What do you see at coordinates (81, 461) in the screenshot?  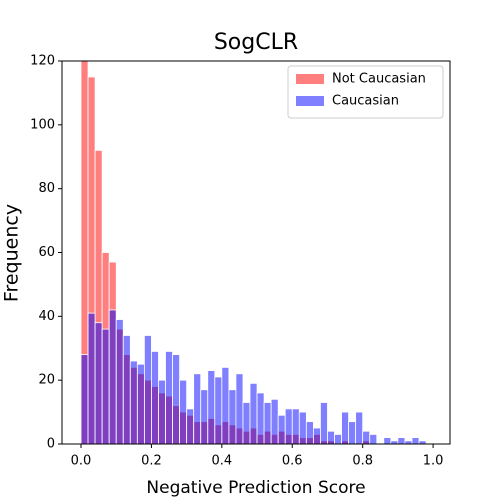 I see `x-tick-label: 0.0` at bounding box center [81, 461].